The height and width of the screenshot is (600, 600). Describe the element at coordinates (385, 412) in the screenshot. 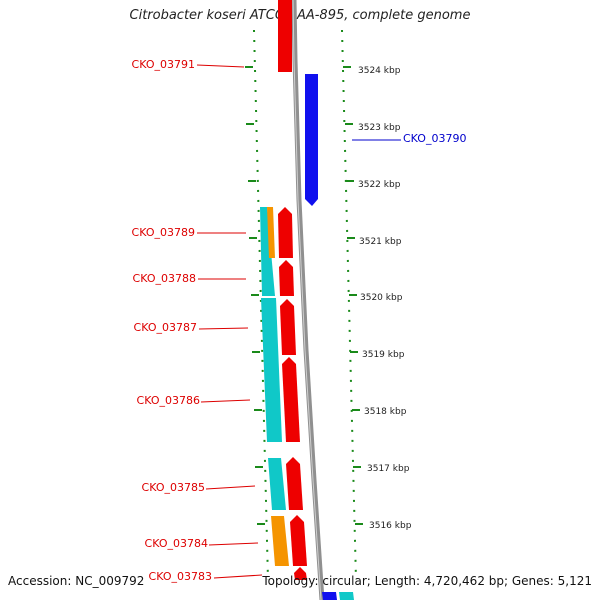

I see `ruler-label: 3518 kbp` at that location.